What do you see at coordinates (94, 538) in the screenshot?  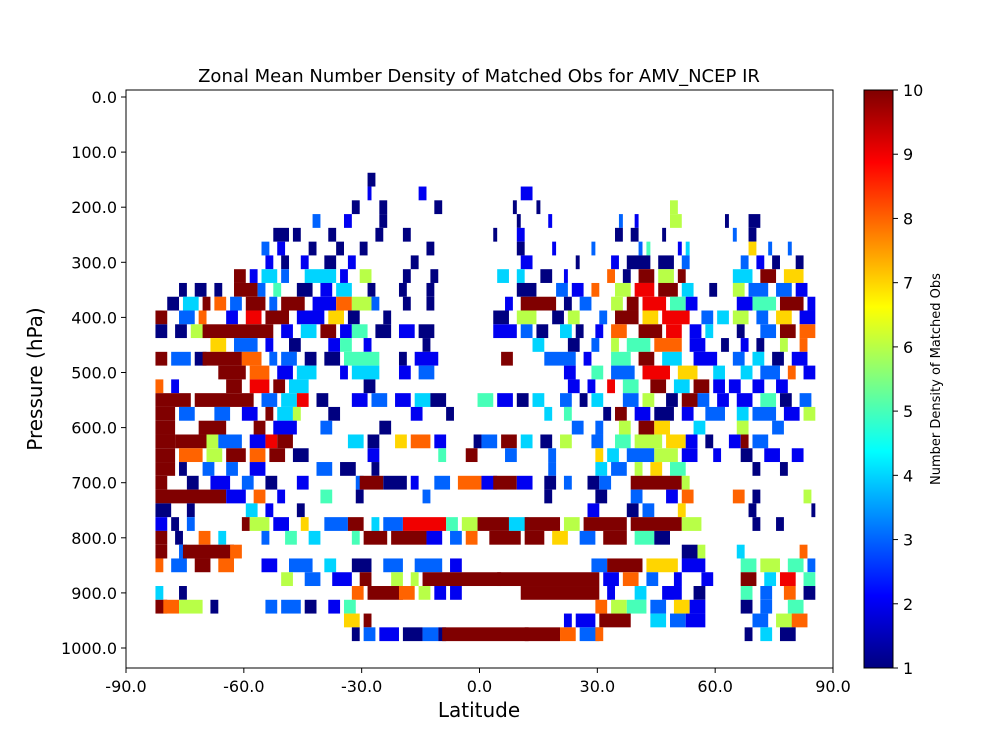 I see `y-tick-label: 800.0` at bounding box center [94, 538].